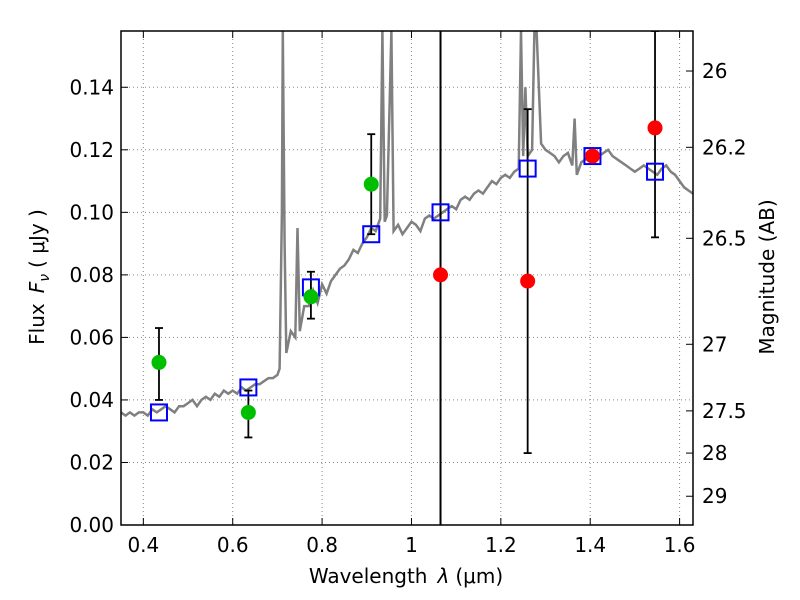 The image size is (800, 600). What do you see at coordinates (724, 238) in the screenshot?
I see `y2-tick-label: 26.5` at bounding box center [724, 238].